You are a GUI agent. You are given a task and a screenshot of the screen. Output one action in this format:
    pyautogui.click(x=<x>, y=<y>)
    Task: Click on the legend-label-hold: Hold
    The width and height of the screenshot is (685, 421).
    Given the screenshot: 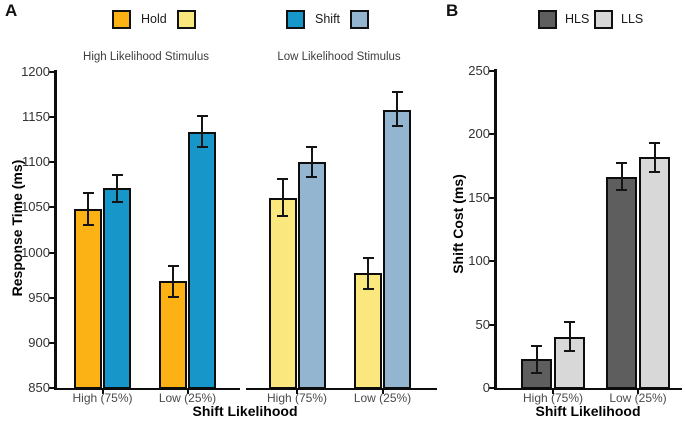 What is the action you would take?
    pyautogui.click(x=154, y=19)
    